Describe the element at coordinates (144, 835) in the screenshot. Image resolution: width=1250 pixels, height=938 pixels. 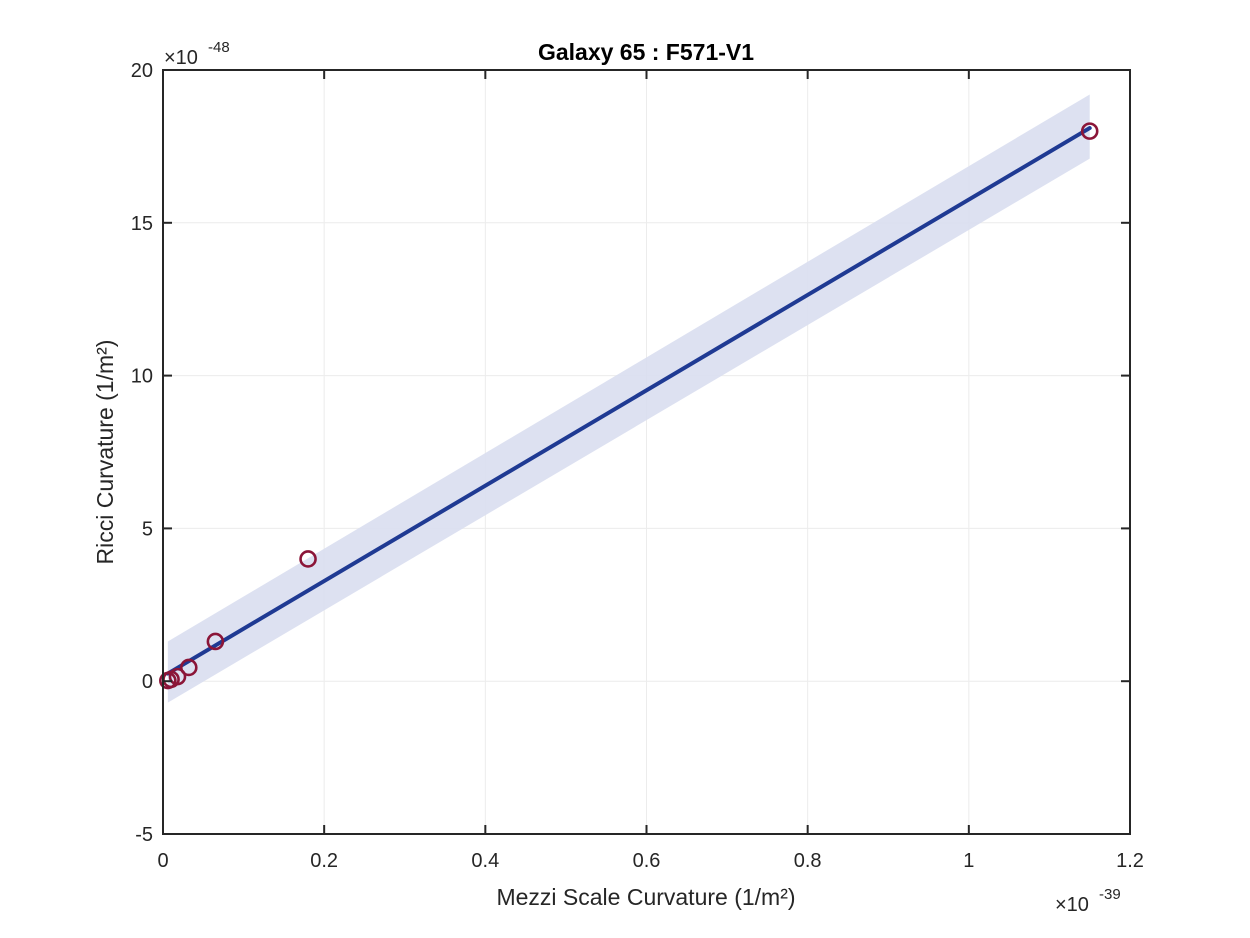
I see `y-tick-label-0: -5` at that location.